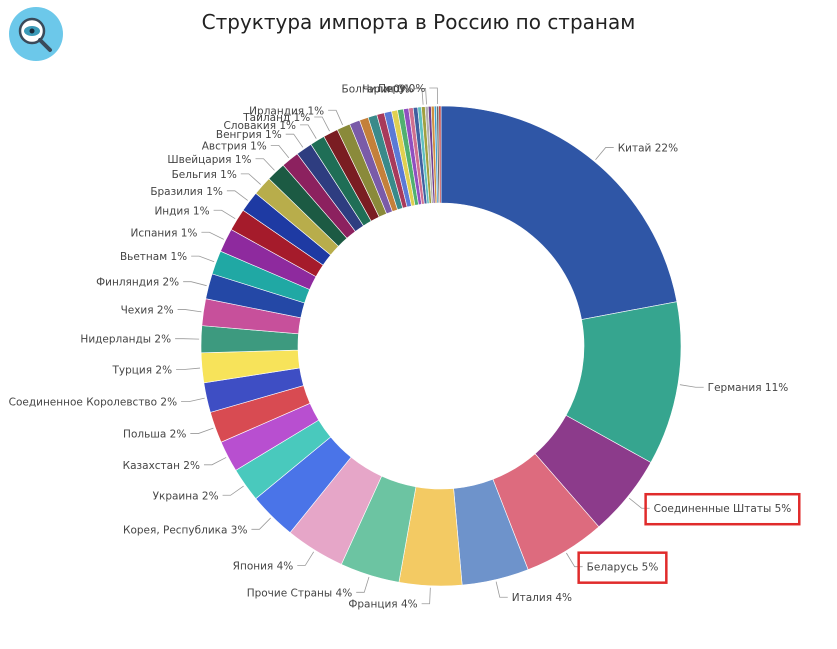 This screenshot has width=837, height=649. Describe the element at coordinates (141, 371) in the screenshot. I see `slice-label-13: Турция 2%` at that location.